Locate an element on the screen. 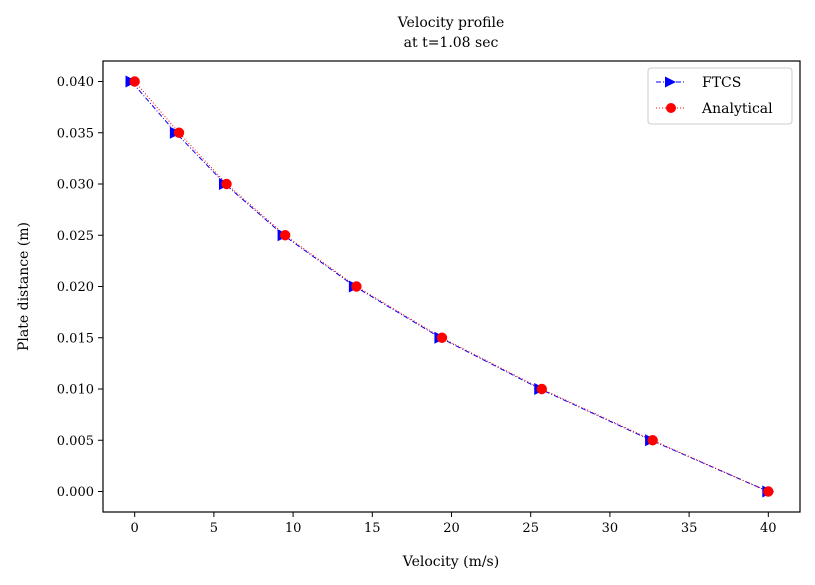  chart-subtitle: at t=1.08 sec is located at coordinates (451, 43).